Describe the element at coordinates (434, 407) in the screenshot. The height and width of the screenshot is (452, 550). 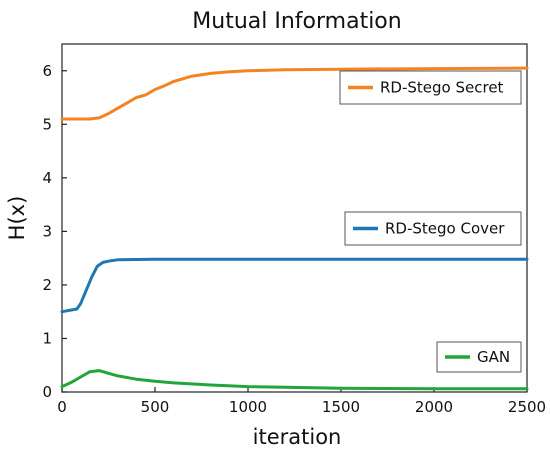
I see `x-tick-label: 2000` at that location.